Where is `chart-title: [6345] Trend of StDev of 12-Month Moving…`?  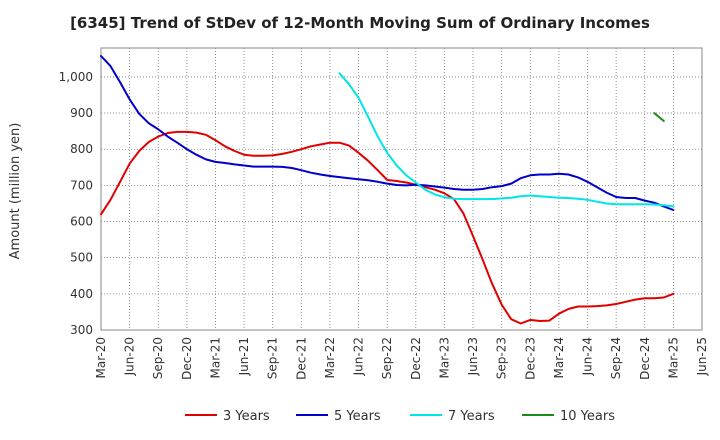
chart-title: [6345] Trend of StDev of 12-Month Moving… is located at coordinates (360, 23).